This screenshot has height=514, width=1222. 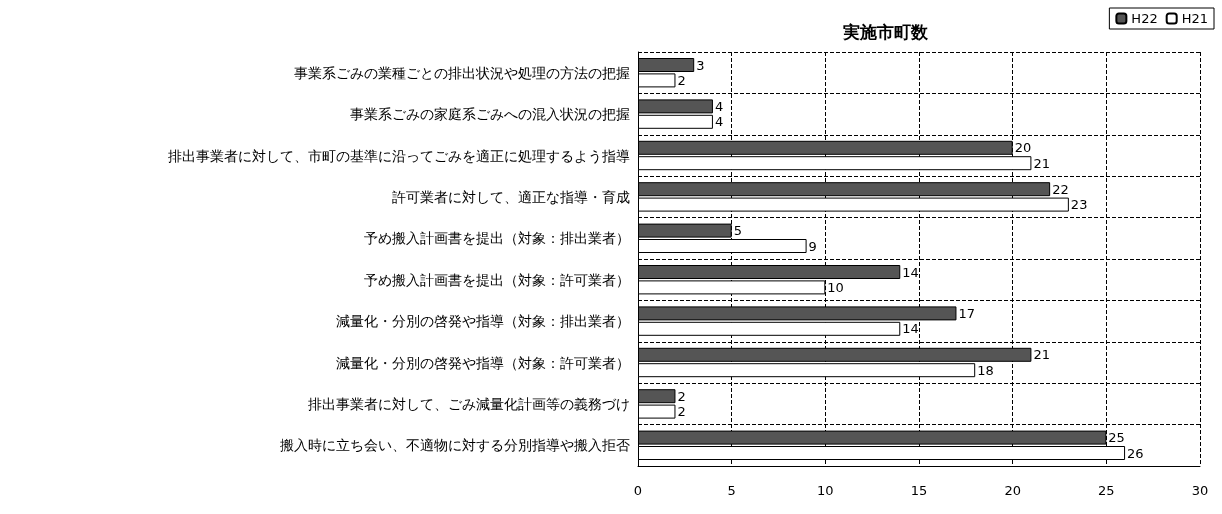 What do you see at coordinates (967, 313) in the screenshot?
I see `data-label: 17` at bounding box center [967, 313].